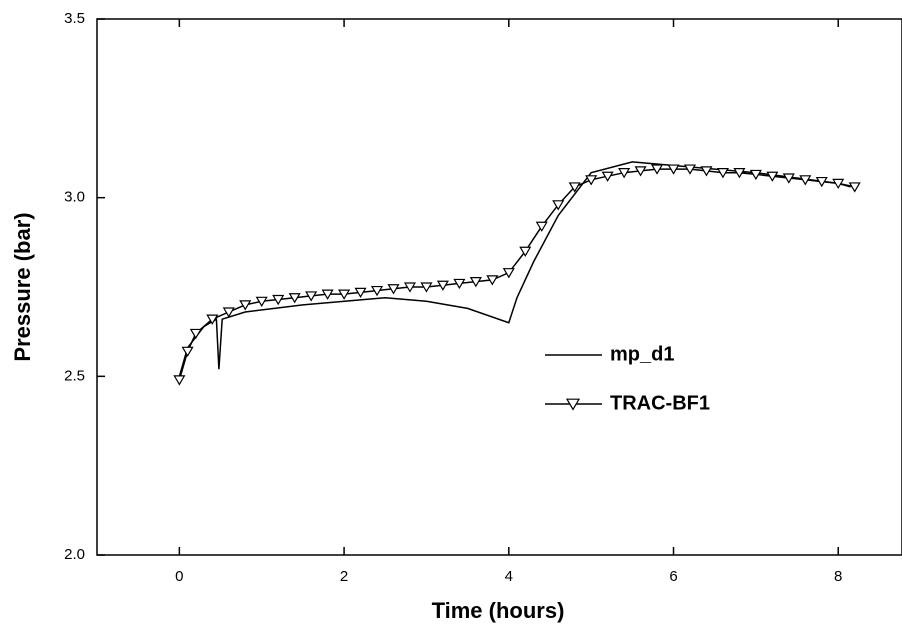 This screenshot has width=902, height=637. Describe the element at coordinates (660, 403) in the screenshot. I see `legend-label: TRAC-BF1` at that location.